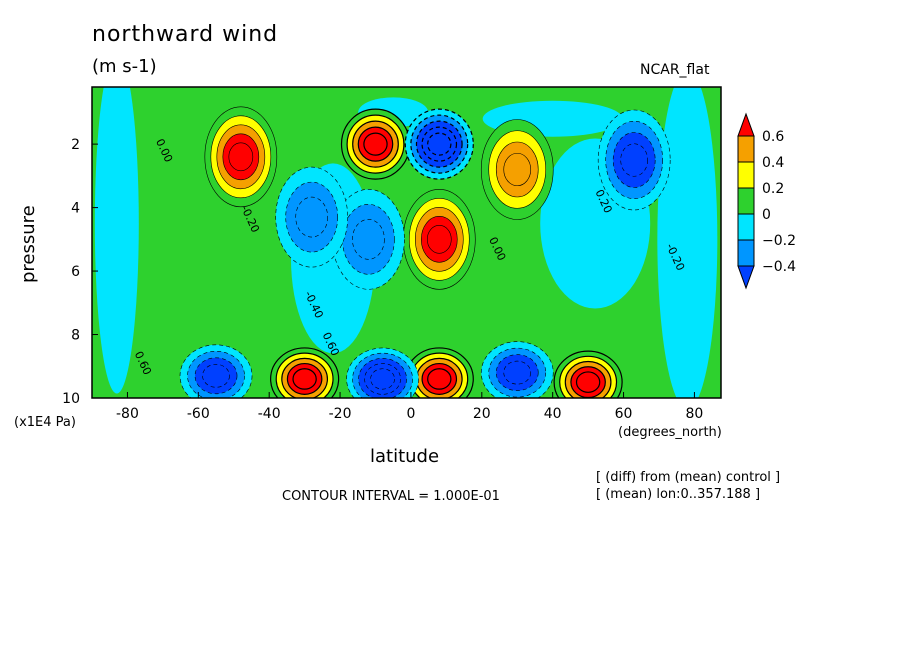  I want to click on y-tick-label: 10, so click(71, 399).